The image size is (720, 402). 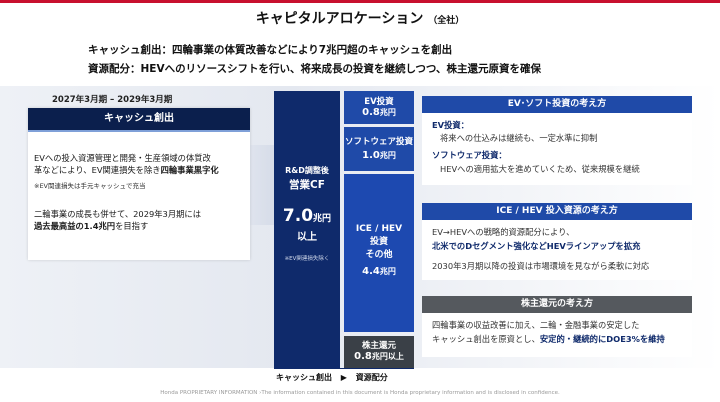 I want to click on software-investment-number: 1.0, so click(x=371, y=155).